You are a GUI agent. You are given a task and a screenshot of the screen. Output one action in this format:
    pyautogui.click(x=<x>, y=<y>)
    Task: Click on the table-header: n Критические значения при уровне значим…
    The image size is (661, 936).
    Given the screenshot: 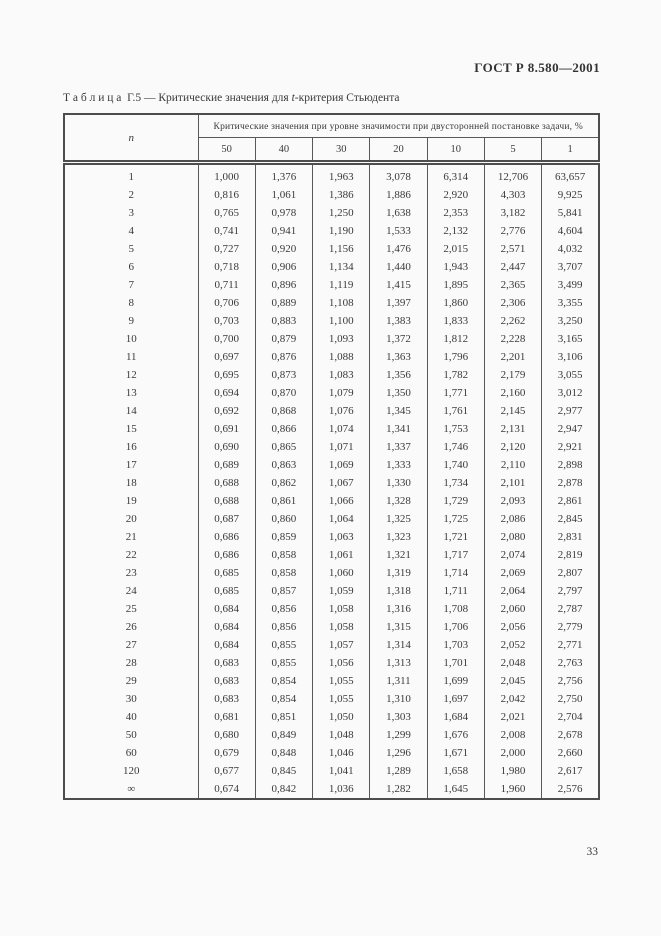 What is the action you would take?
    pyautogui.click(x=331, y=139)
    